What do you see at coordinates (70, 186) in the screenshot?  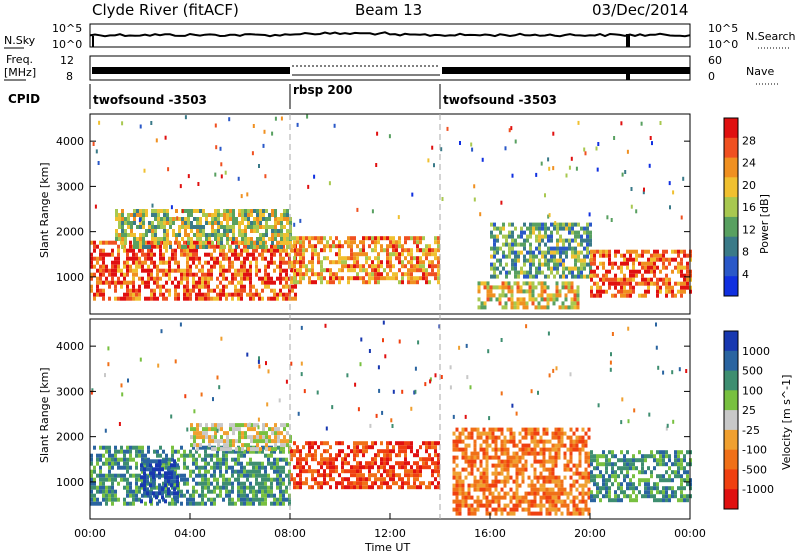 I see `y-tick-label: 3000` at bounding box center [70, 186].